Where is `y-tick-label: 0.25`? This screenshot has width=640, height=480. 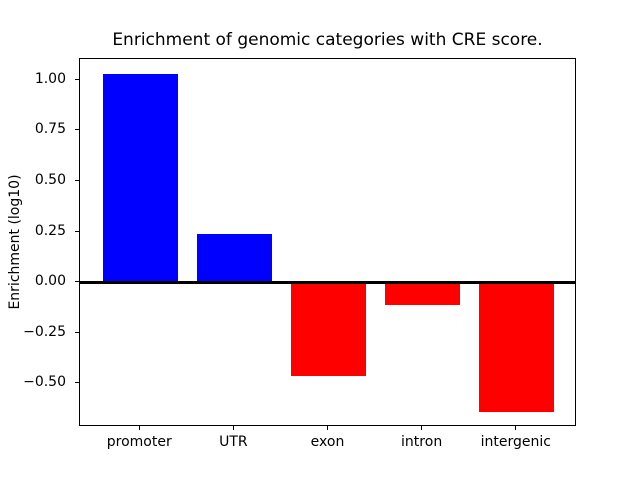
y-tick-label: 0.25 is located at coordinates (50, 230).